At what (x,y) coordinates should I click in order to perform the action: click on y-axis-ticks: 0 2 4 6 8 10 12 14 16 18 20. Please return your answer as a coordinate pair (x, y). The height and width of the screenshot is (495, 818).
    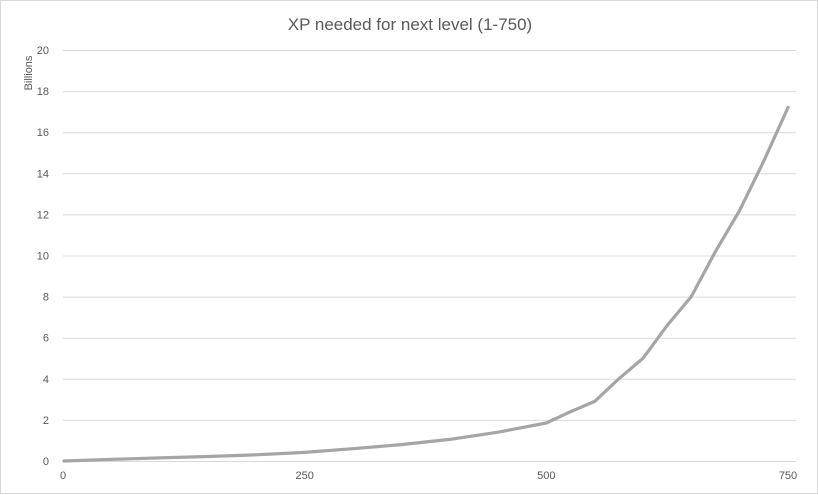
    Looking at the image, I should click on (43, 256).